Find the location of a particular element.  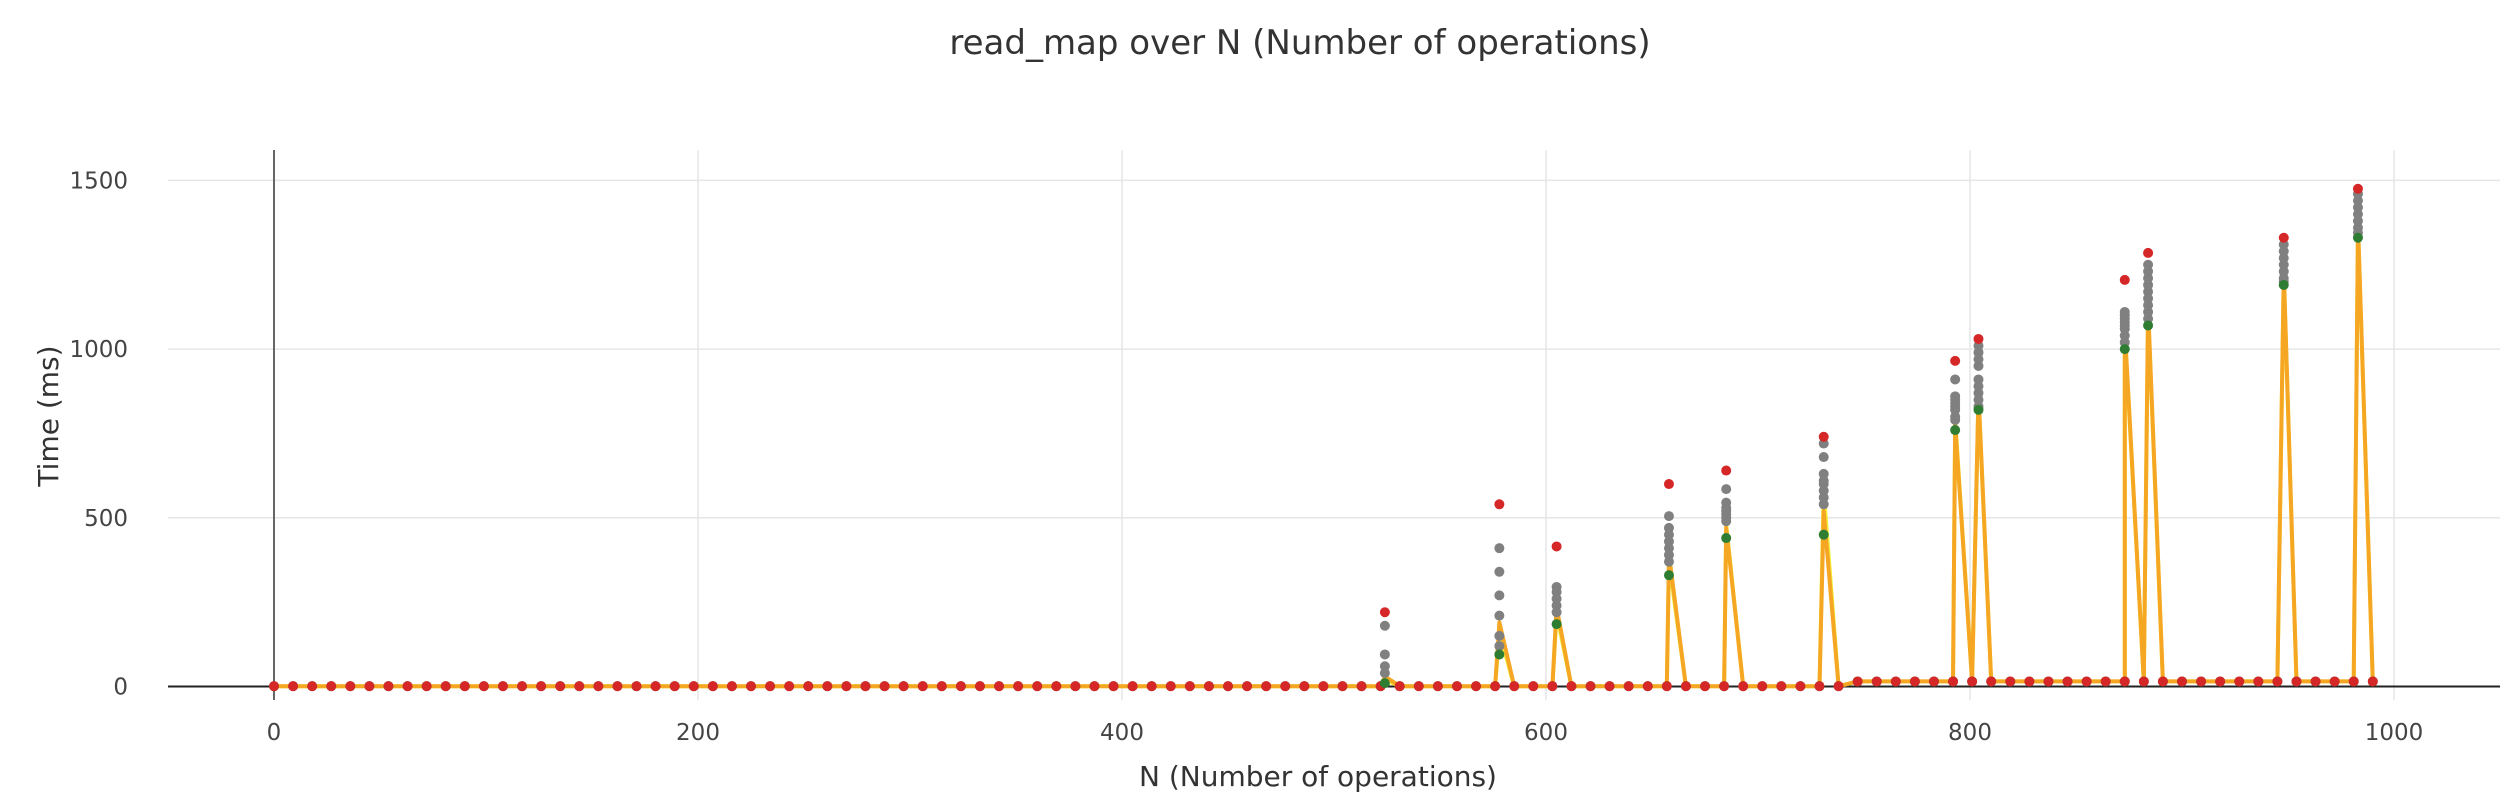

y-tick-label: 0 is located at coordinates (120, 688).